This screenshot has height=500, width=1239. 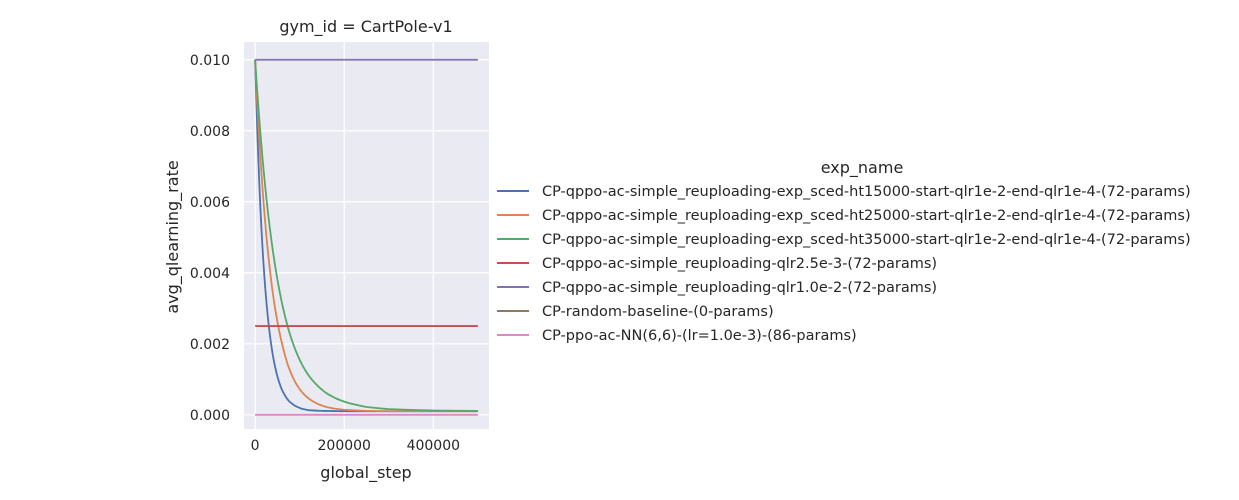 What do you see at coordinates (210, 203) in the screenshot?
I see `y-tick-label: 0.006` at bounding box center [210, 203].